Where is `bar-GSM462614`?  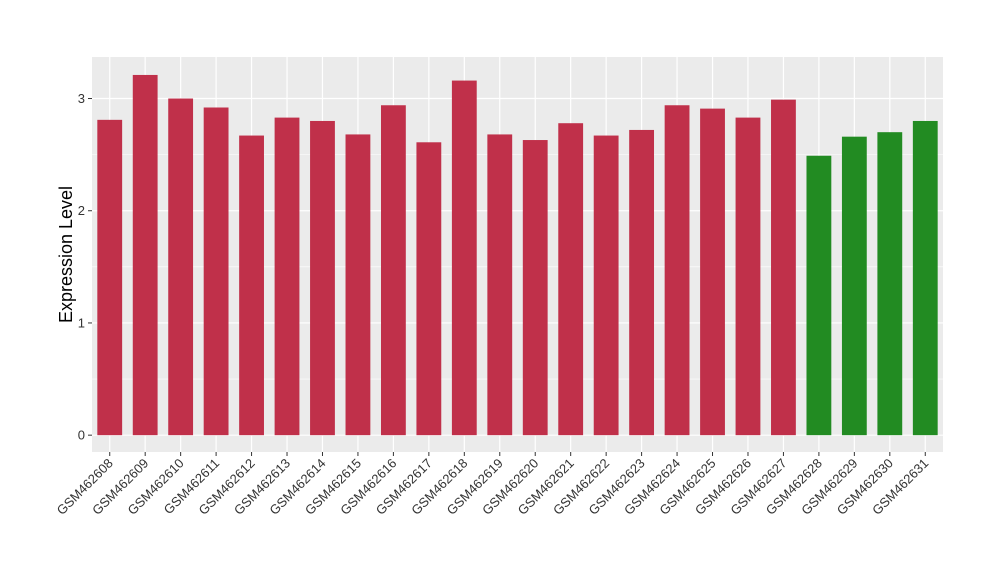 bar-GSM462614 is located at coordinates (322, 278).